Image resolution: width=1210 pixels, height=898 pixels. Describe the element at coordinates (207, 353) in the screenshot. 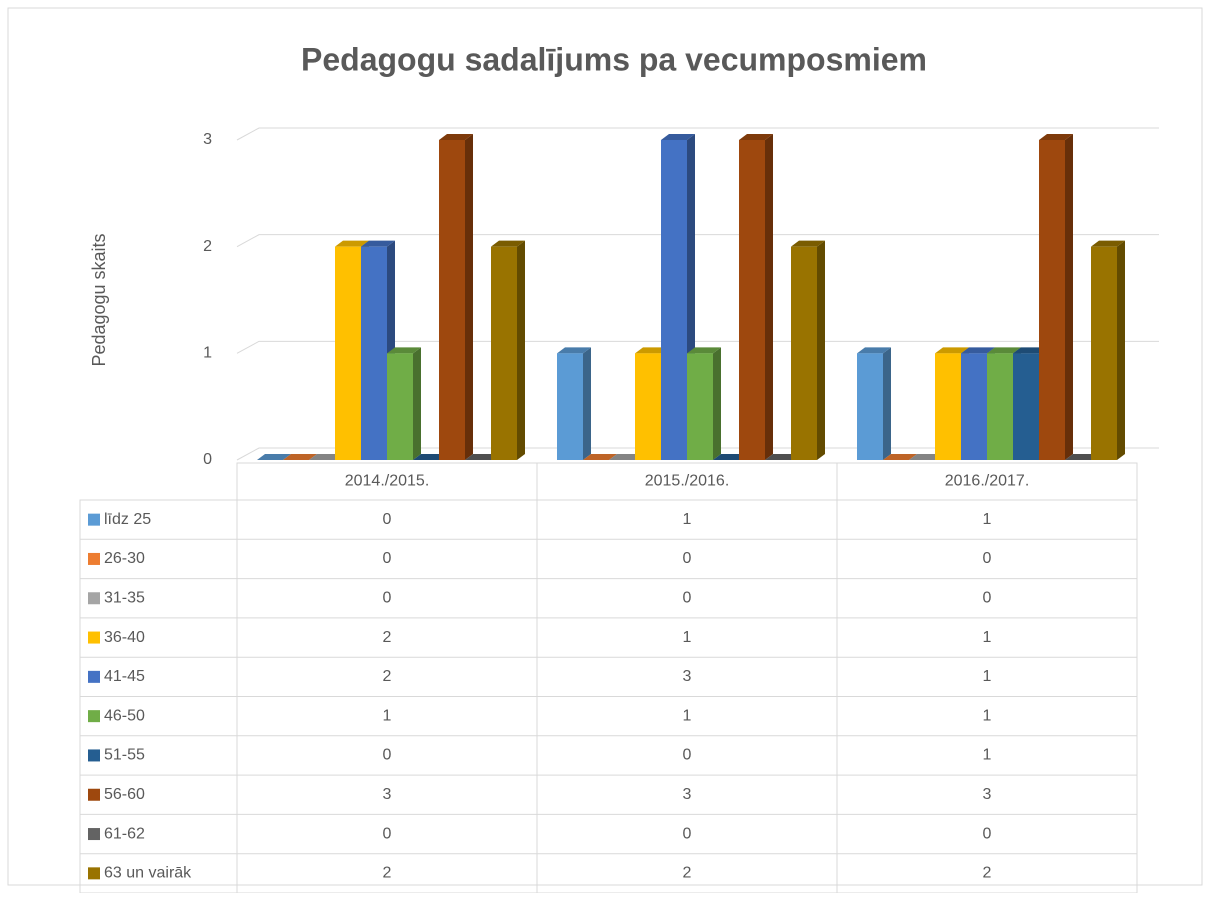

I see `y-tick-label: 1` at that location.